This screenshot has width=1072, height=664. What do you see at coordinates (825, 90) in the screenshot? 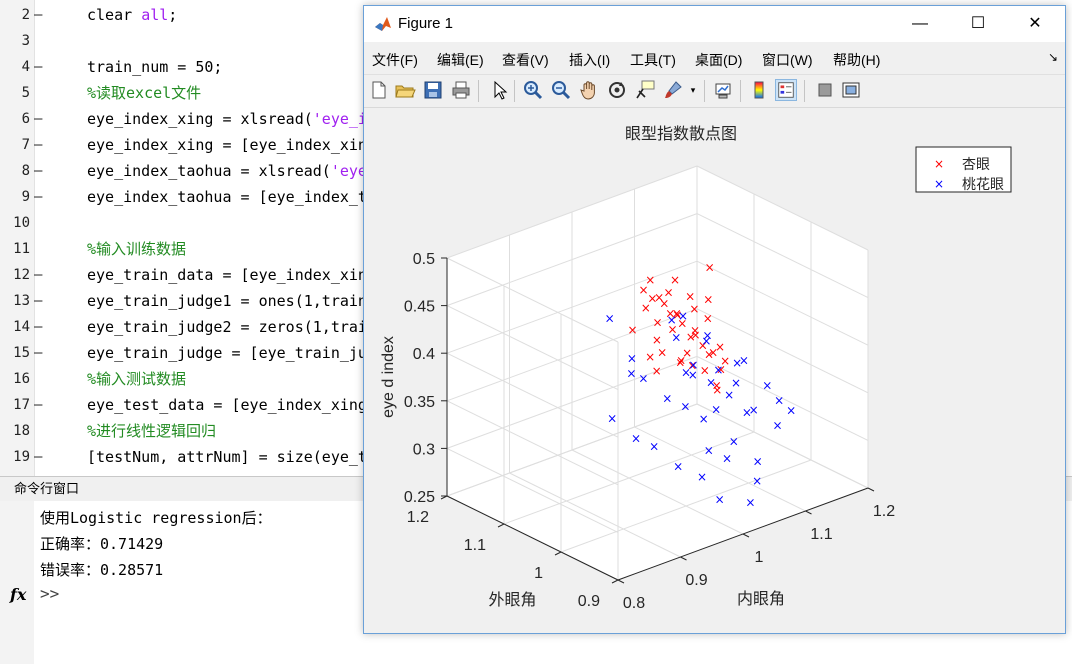
I see `hide-plot-tools-icon` at bounding box center [825, 90].